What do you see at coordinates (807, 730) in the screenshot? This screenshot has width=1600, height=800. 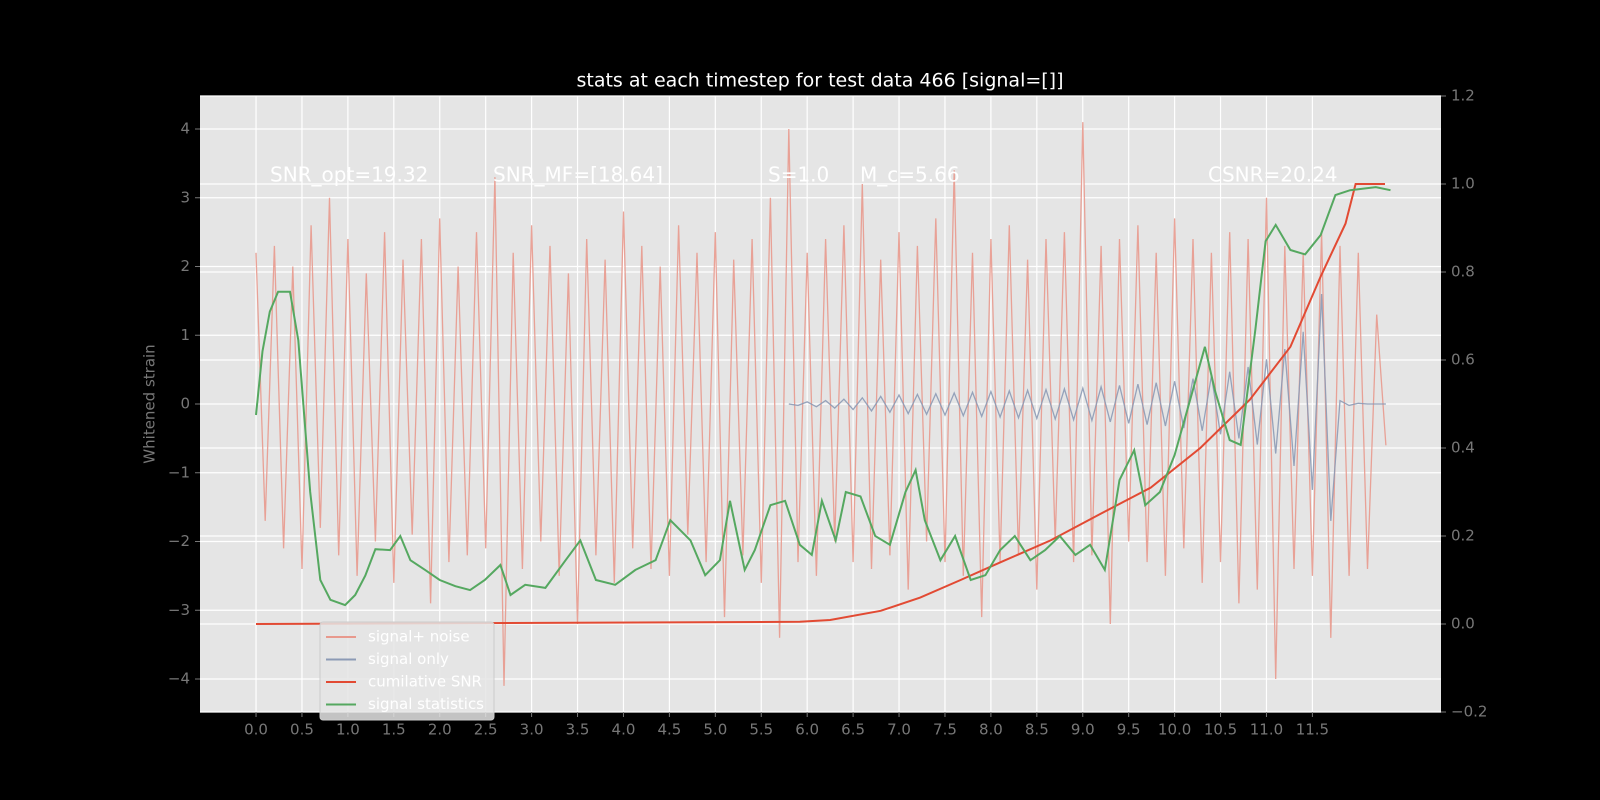 I see `x-tick-label: 6.0` at bounding box center [807, 730].